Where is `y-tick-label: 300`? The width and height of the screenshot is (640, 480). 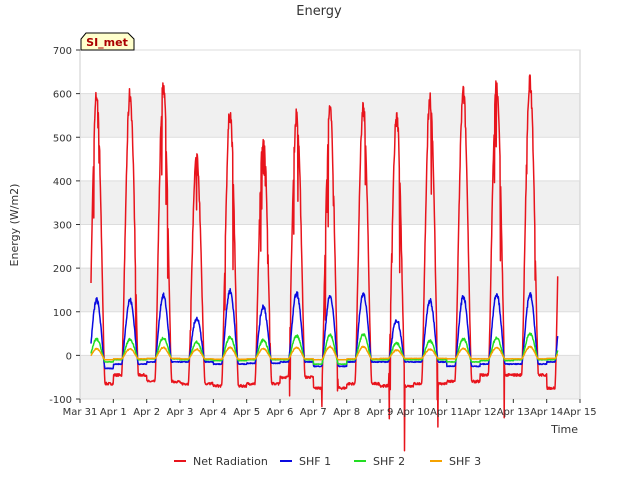
y-tick-label: 300 is located at coordinates (62, 226).